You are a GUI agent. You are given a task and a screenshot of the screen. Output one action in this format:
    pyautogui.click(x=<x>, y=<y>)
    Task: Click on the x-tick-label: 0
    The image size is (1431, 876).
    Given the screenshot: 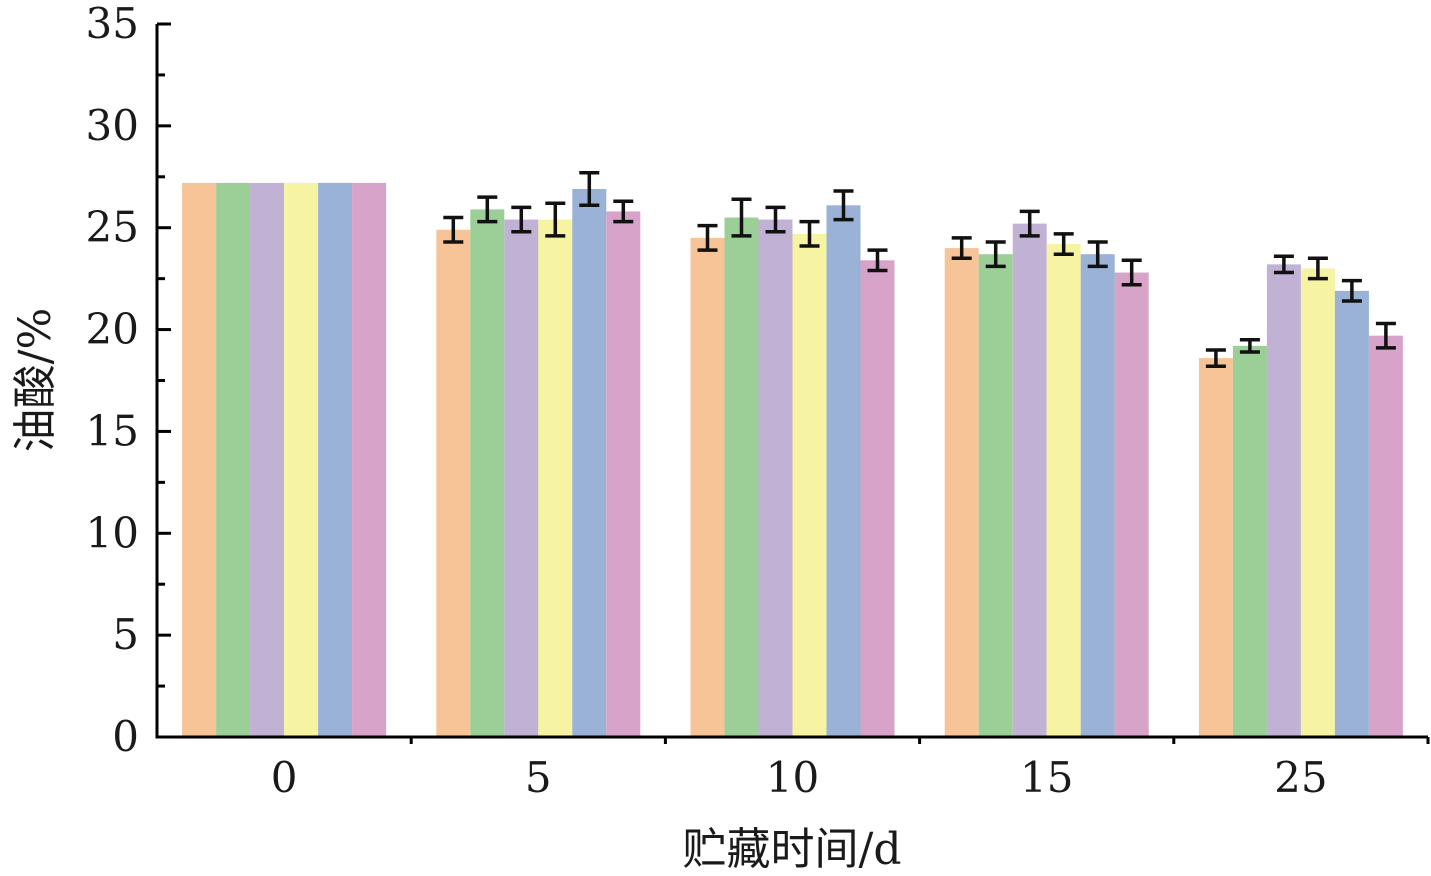 What is the action you would take?
    pyautogui.click(x=284, y=777)
    